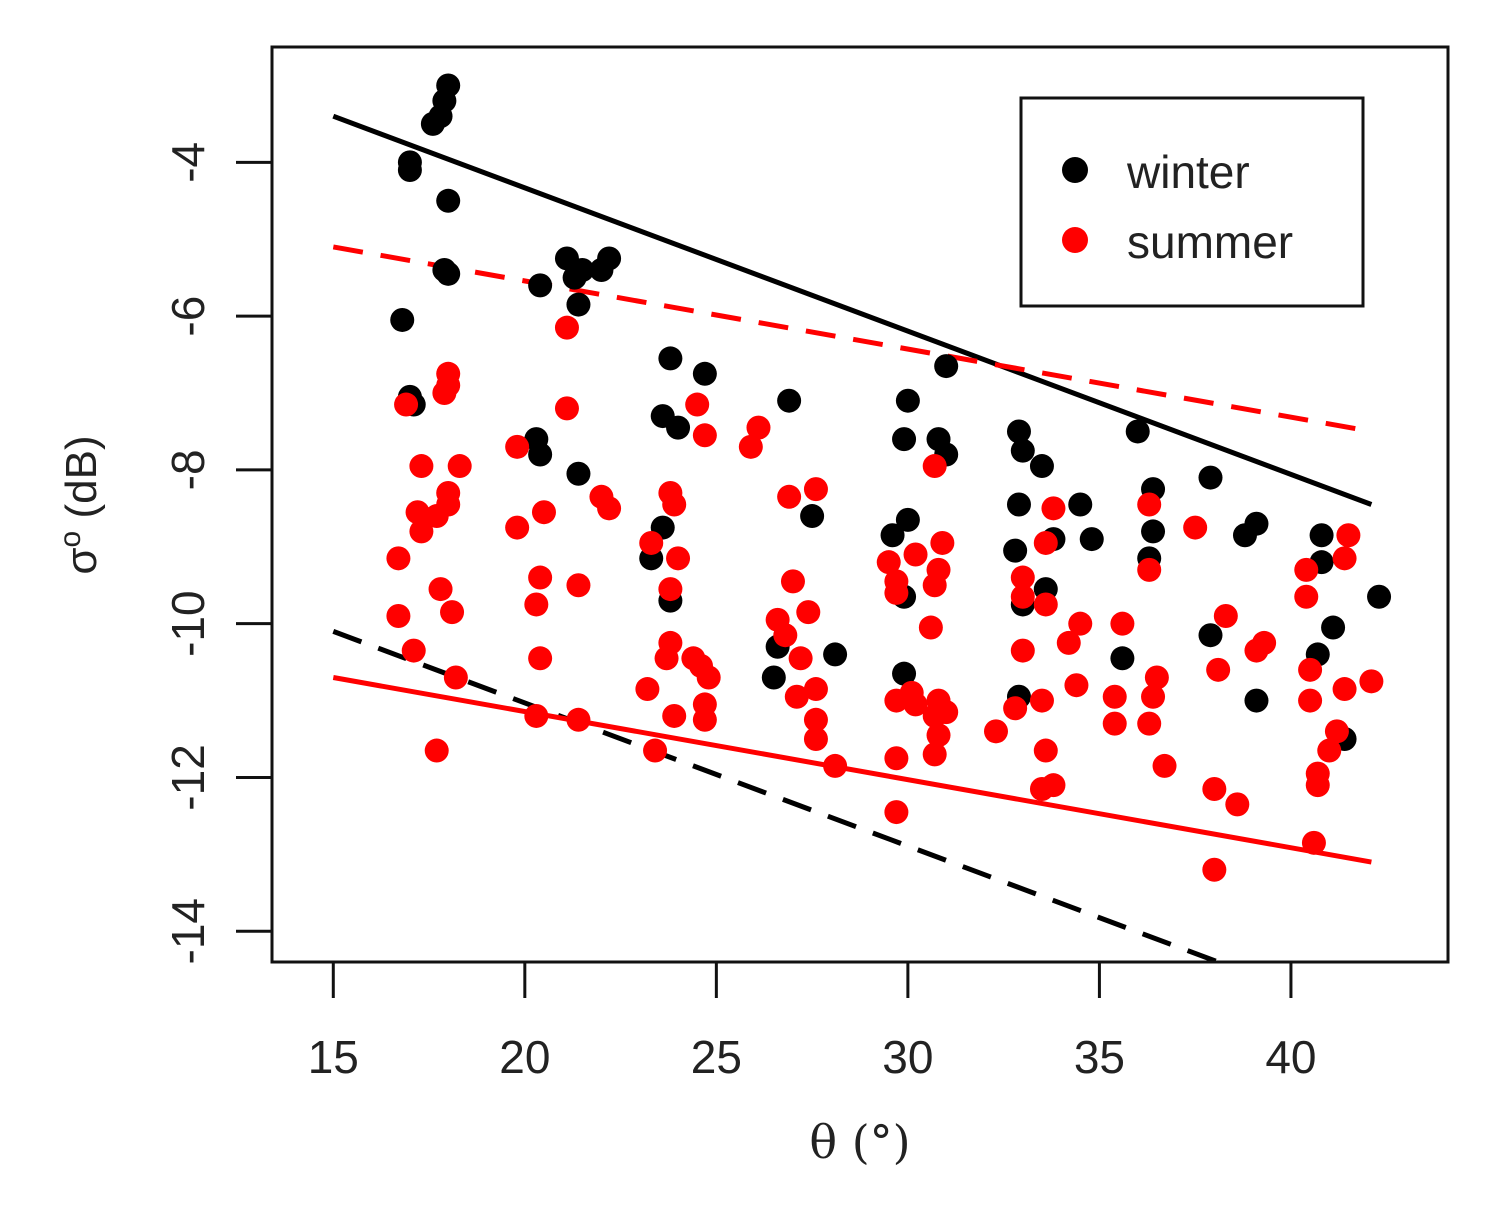 The width and height of the screenshot is (1488, 1212). I want to click on y-axis-title-unit: (dB), so click(81, 482).